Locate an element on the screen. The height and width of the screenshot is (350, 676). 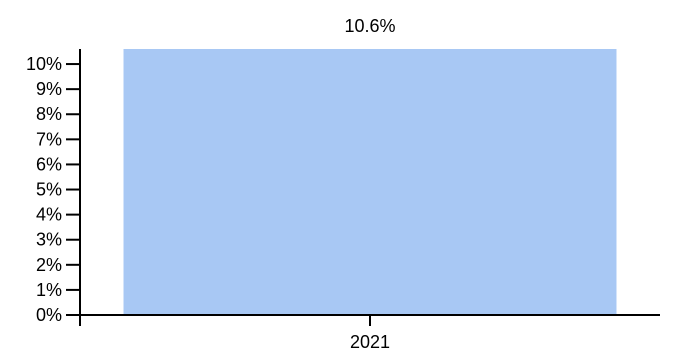
y-tick-label-5: 5% is located at coordinates (49, 190).